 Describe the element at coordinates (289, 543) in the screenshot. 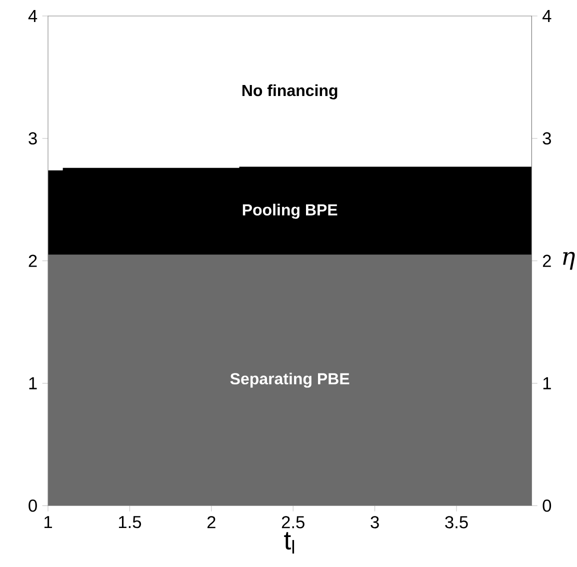

I see `x-axis-title: t$_{l}$` at that location.